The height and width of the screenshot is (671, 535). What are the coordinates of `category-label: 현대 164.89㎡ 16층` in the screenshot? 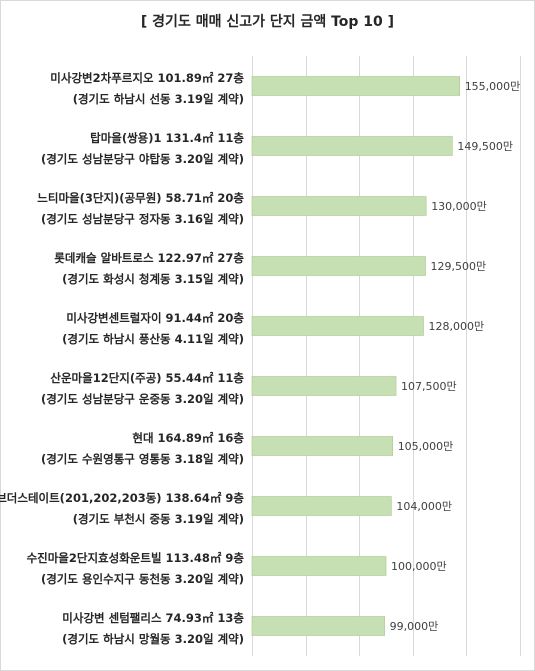 It's located at (188, 438).